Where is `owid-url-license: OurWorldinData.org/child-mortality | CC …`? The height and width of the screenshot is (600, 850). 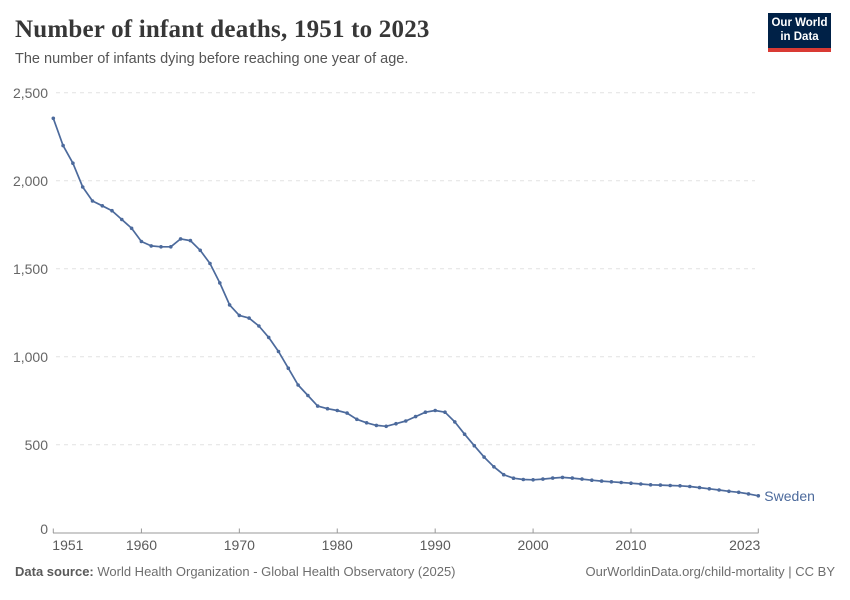 owid-url-license: OurWorldinData.org/child-mortality | CC … is located at coordinates (710, 571).